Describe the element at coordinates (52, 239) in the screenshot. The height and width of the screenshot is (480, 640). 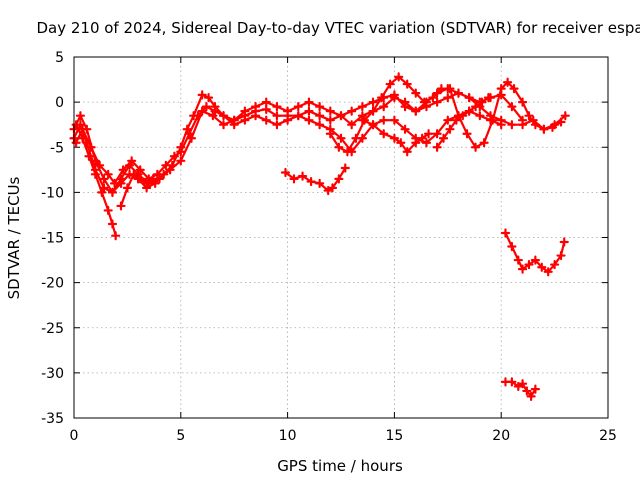
I see `y-tick-label: -15` at that location.